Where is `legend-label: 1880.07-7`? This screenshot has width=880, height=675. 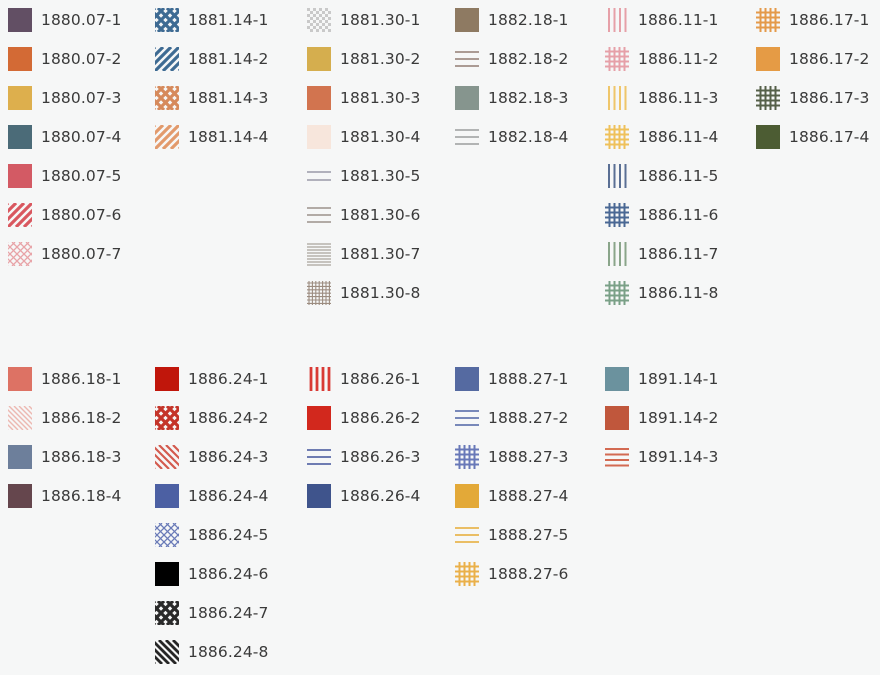
legend-label: 1880.07-7 is located at coordinates (81, 254).